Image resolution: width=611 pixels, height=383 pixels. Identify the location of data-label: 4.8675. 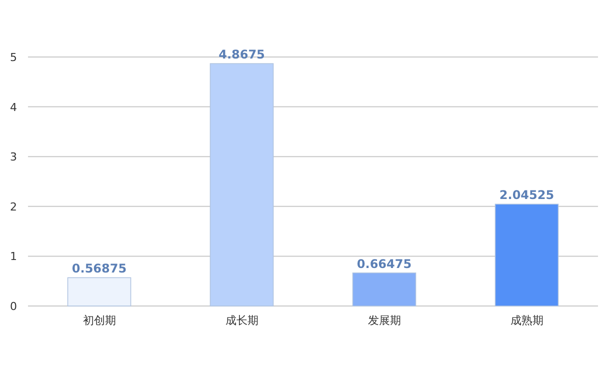
(241, 55).